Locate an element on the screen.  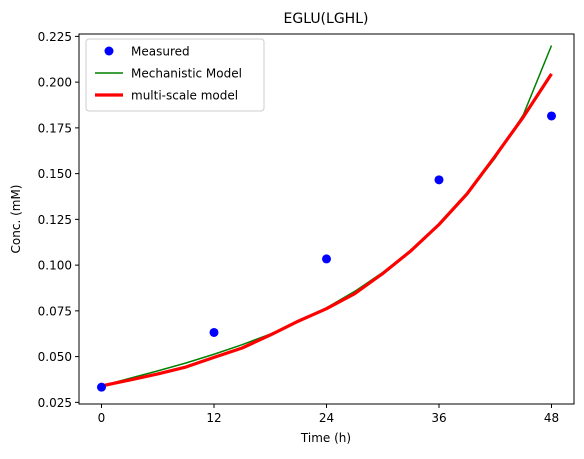
y-tick-label: 0.150 is located at coordinates (55, 174).